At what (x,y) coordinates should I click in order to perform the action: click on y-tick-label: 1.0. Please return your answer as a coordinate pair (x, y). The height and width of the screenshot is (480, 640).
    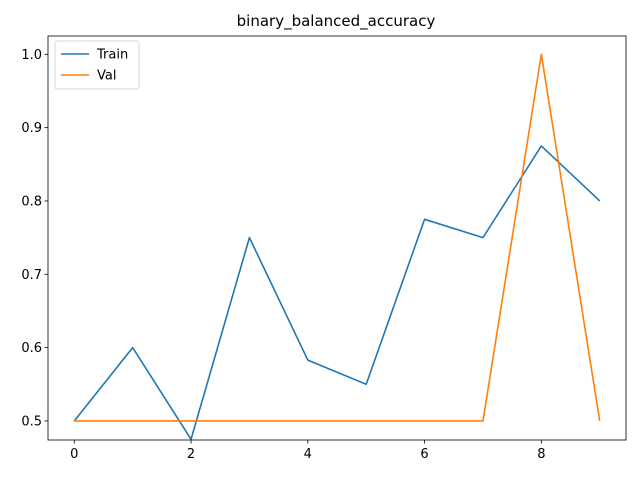
    Looking at the image, I should click on (31, 55).